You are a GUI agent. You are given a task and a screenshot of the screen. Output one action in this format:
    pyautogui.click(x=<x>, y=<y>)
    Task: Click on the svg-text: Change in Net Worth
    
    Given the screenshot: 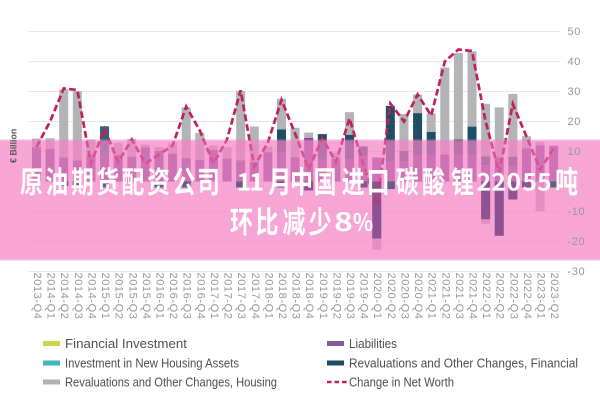 What is the action you would take?
    pyautogui.click(x=401, y=382)
    